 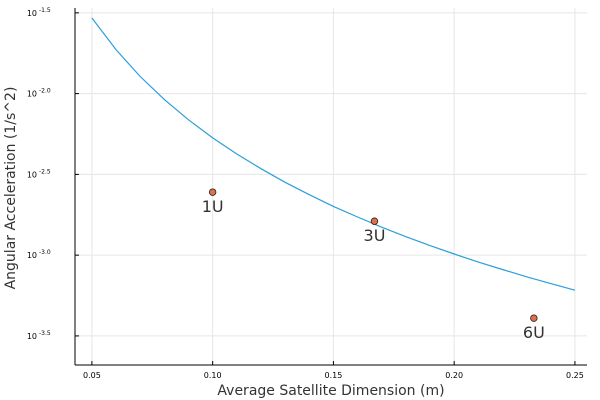 I want to click on x-tick-label: 0.05, so click(x=92, y=375).